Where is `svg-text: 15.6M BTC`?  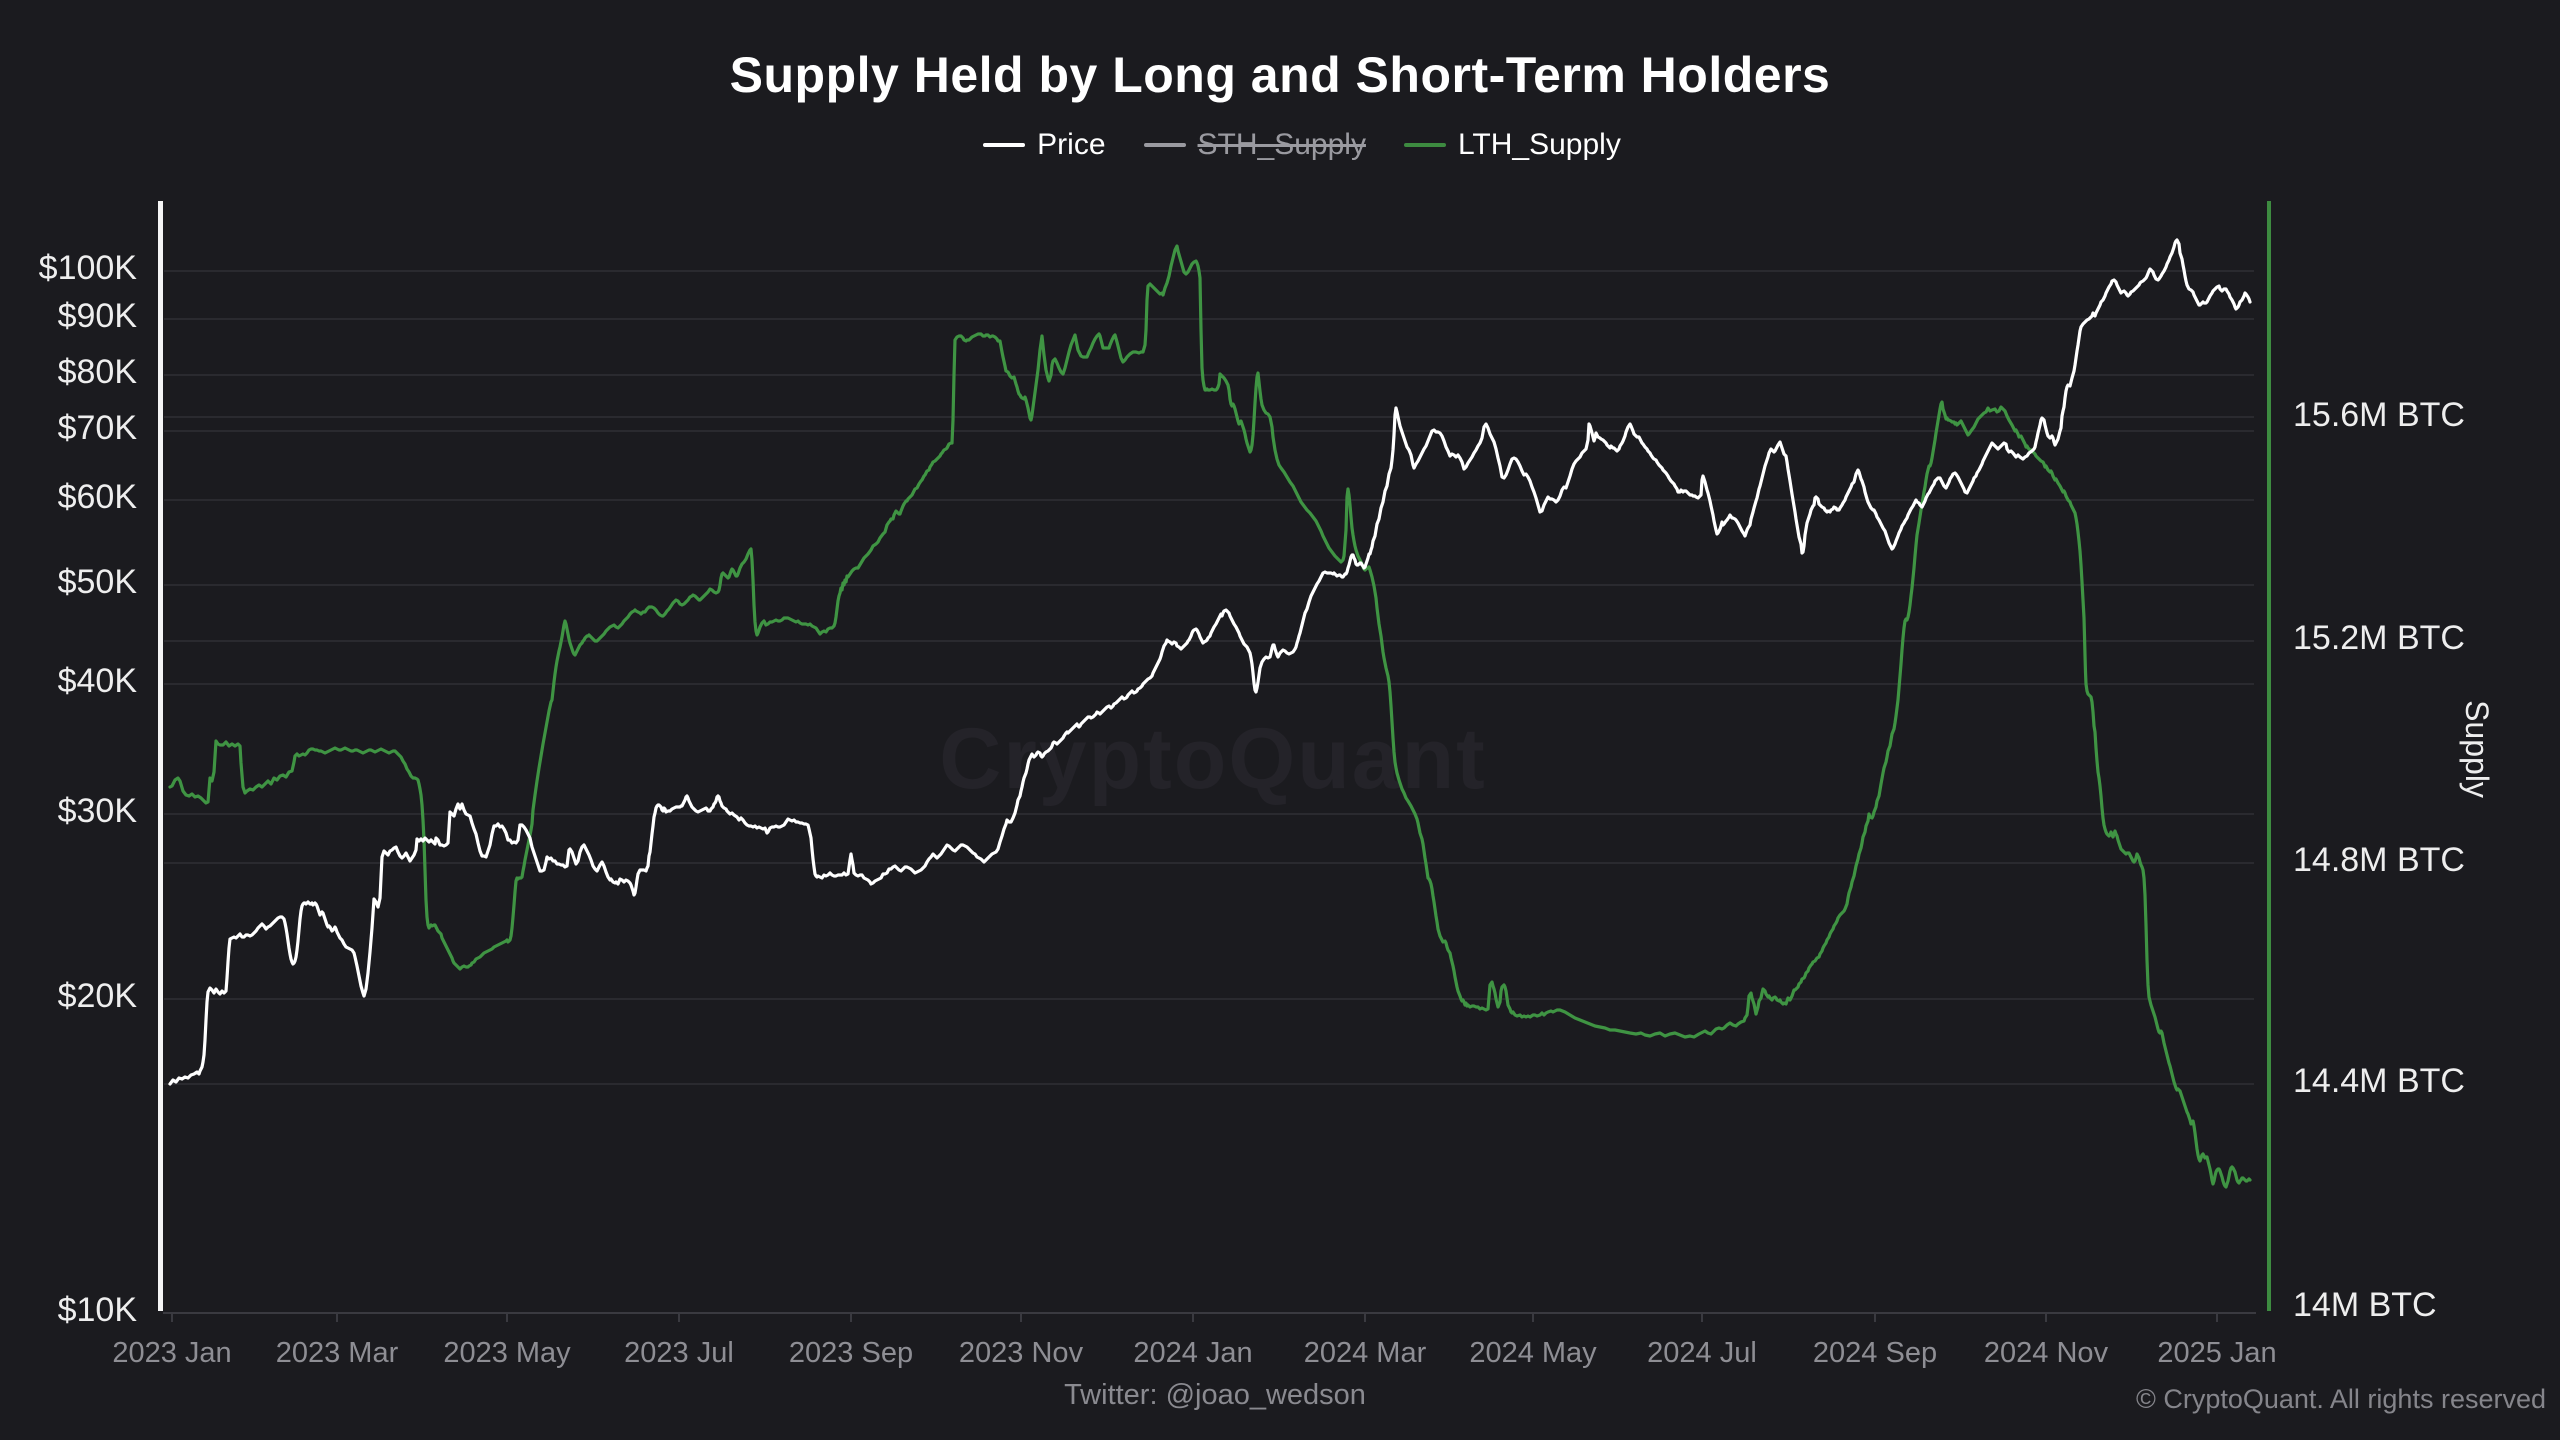 svg-text: 15.6M BTC is located at coordinates (2379, 415).